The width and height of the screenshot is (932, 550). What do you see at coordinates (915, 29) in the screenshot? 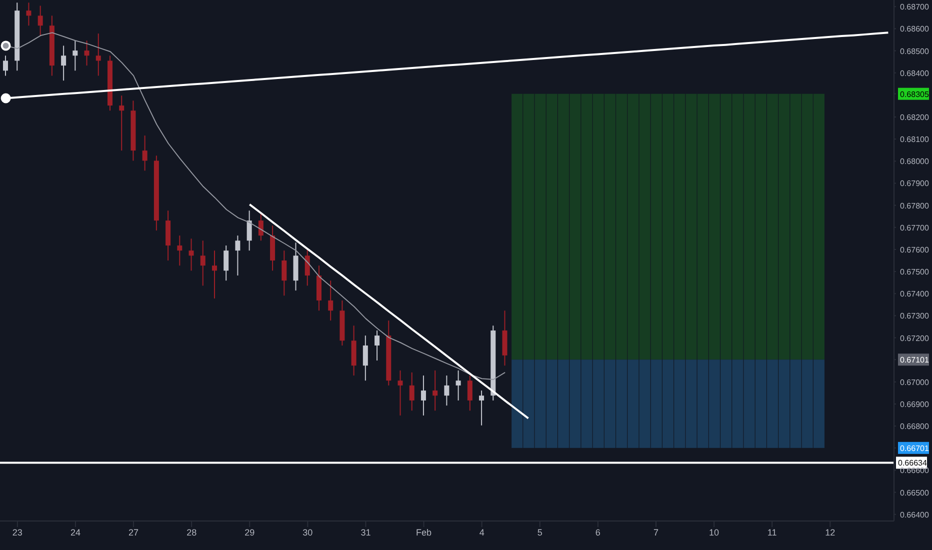
I see `y-tick-label: 0.68600` at bounding box center [915, 29].